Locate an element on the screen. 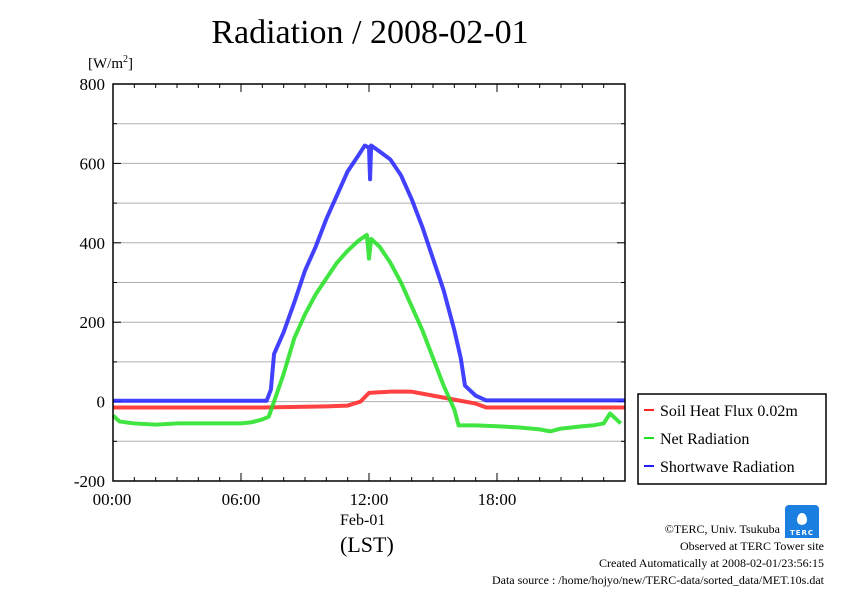 The height and width of the screenshot is (595, 842). terc-logo: TERC is located at coordinates (802, 521).